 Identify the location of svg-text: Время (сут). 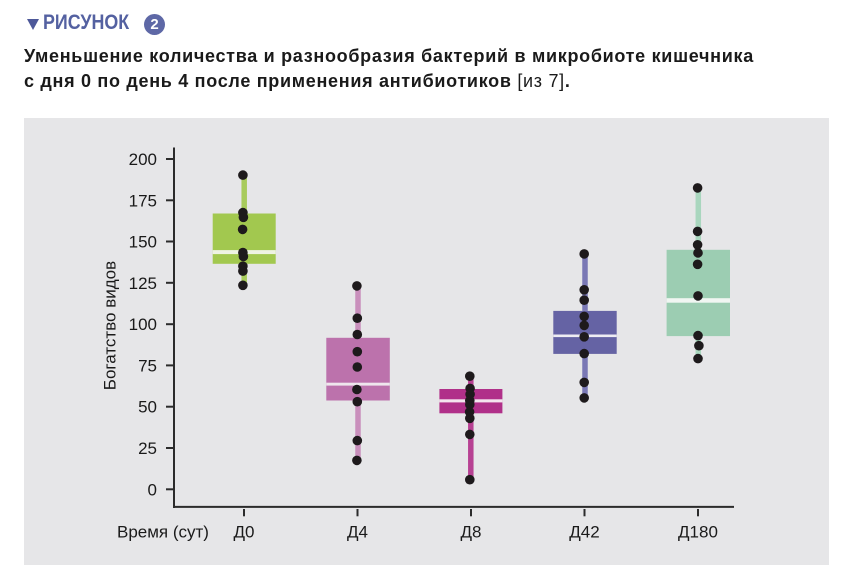
(163, 532).